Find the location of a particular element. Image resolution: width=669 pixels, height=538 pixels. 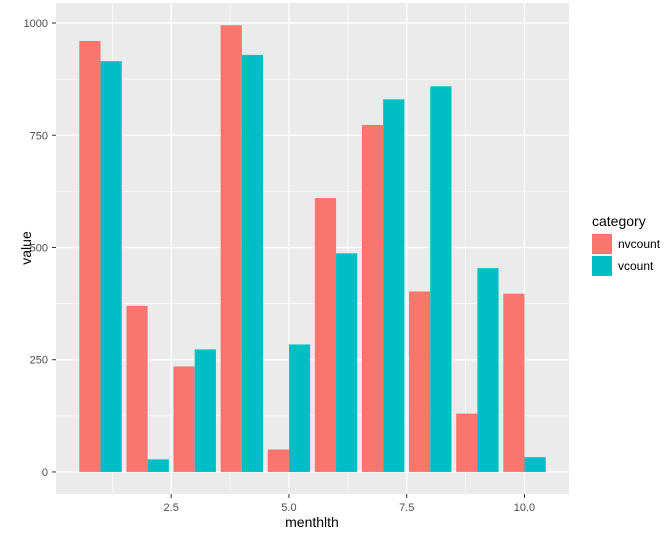

y-tick-label: 1000 is located at coordinates (36, 24).